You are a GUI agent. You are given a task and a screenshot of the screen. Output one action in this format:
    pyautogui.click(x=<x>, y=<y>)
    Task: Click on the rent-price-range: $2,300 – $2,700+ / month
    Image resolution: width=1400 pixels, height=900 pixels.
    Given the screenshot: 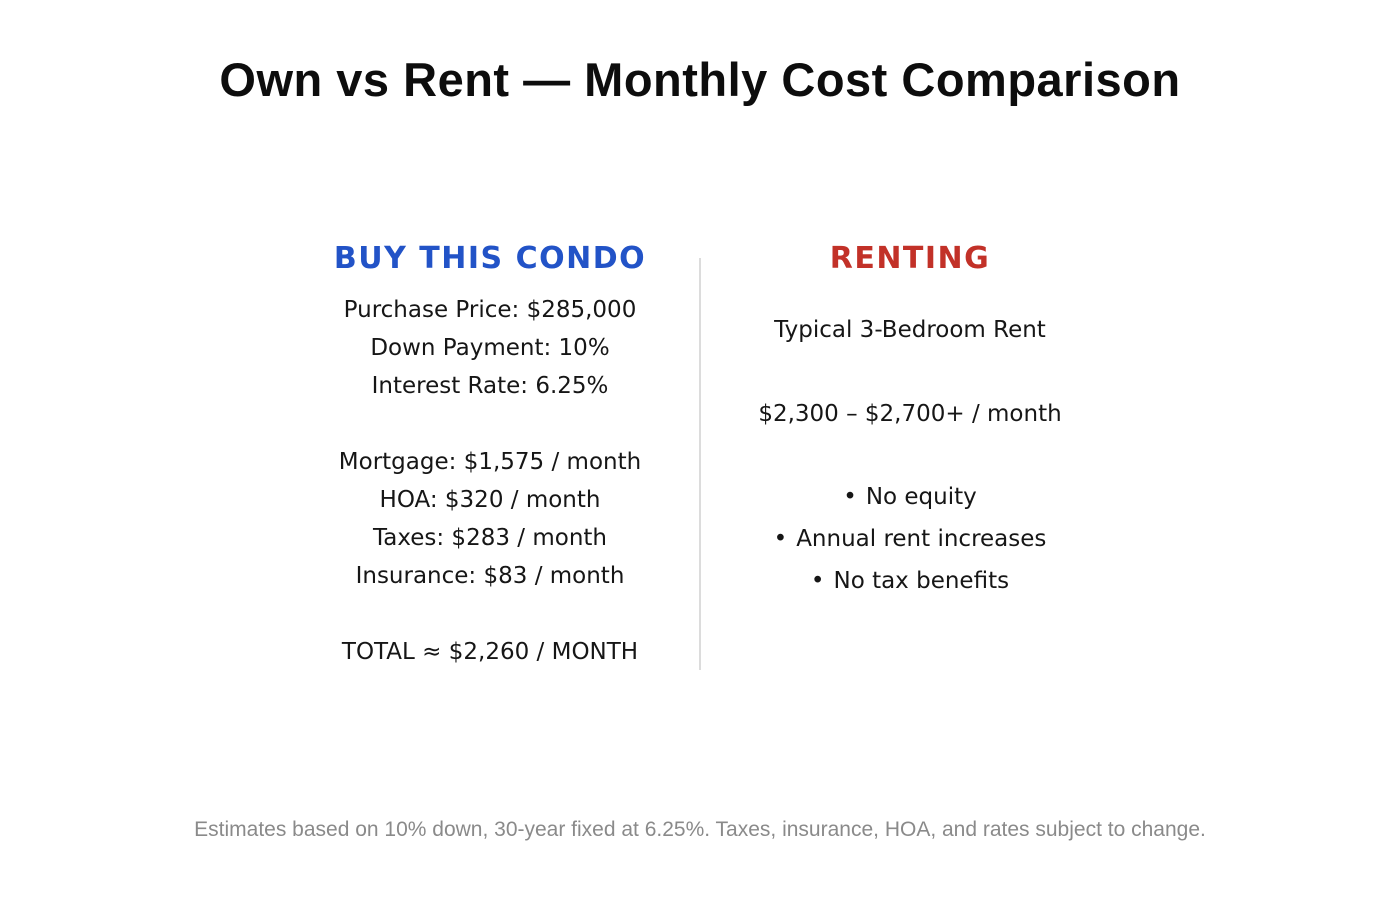 What is the action you would take?
    pyautogui.click(x=910, y=414)
    